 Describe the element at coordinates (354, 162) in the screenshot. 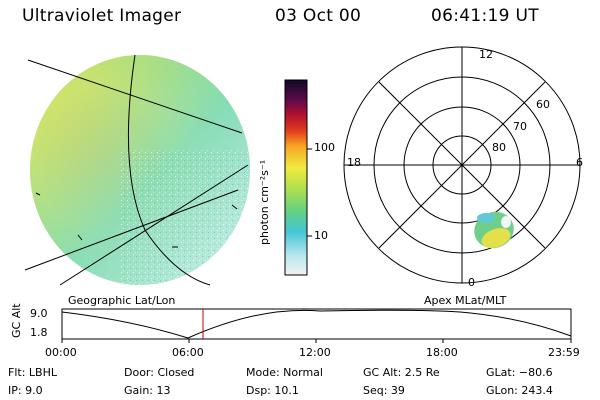

I see `mlt-label-18: 18` at that location.